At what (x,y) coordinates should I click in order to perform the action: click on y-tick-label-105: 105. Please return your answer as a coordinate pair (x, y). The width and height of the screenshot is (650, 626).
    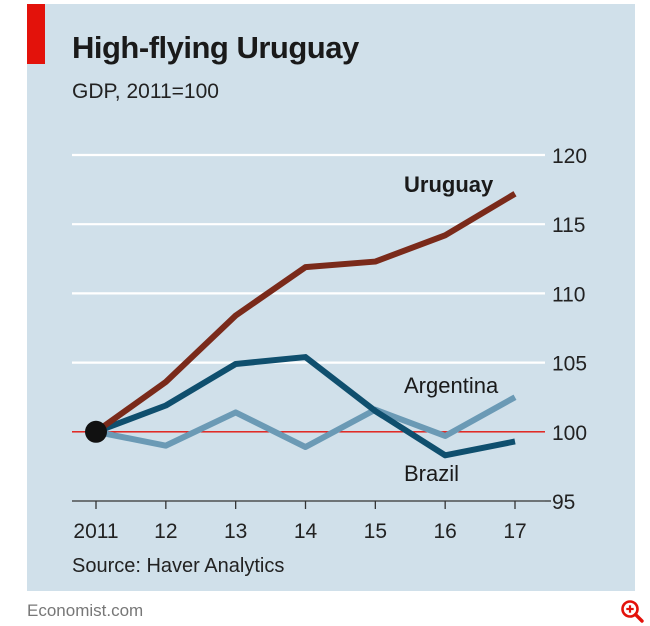
    Looking at the image, I should click on (569, 364).